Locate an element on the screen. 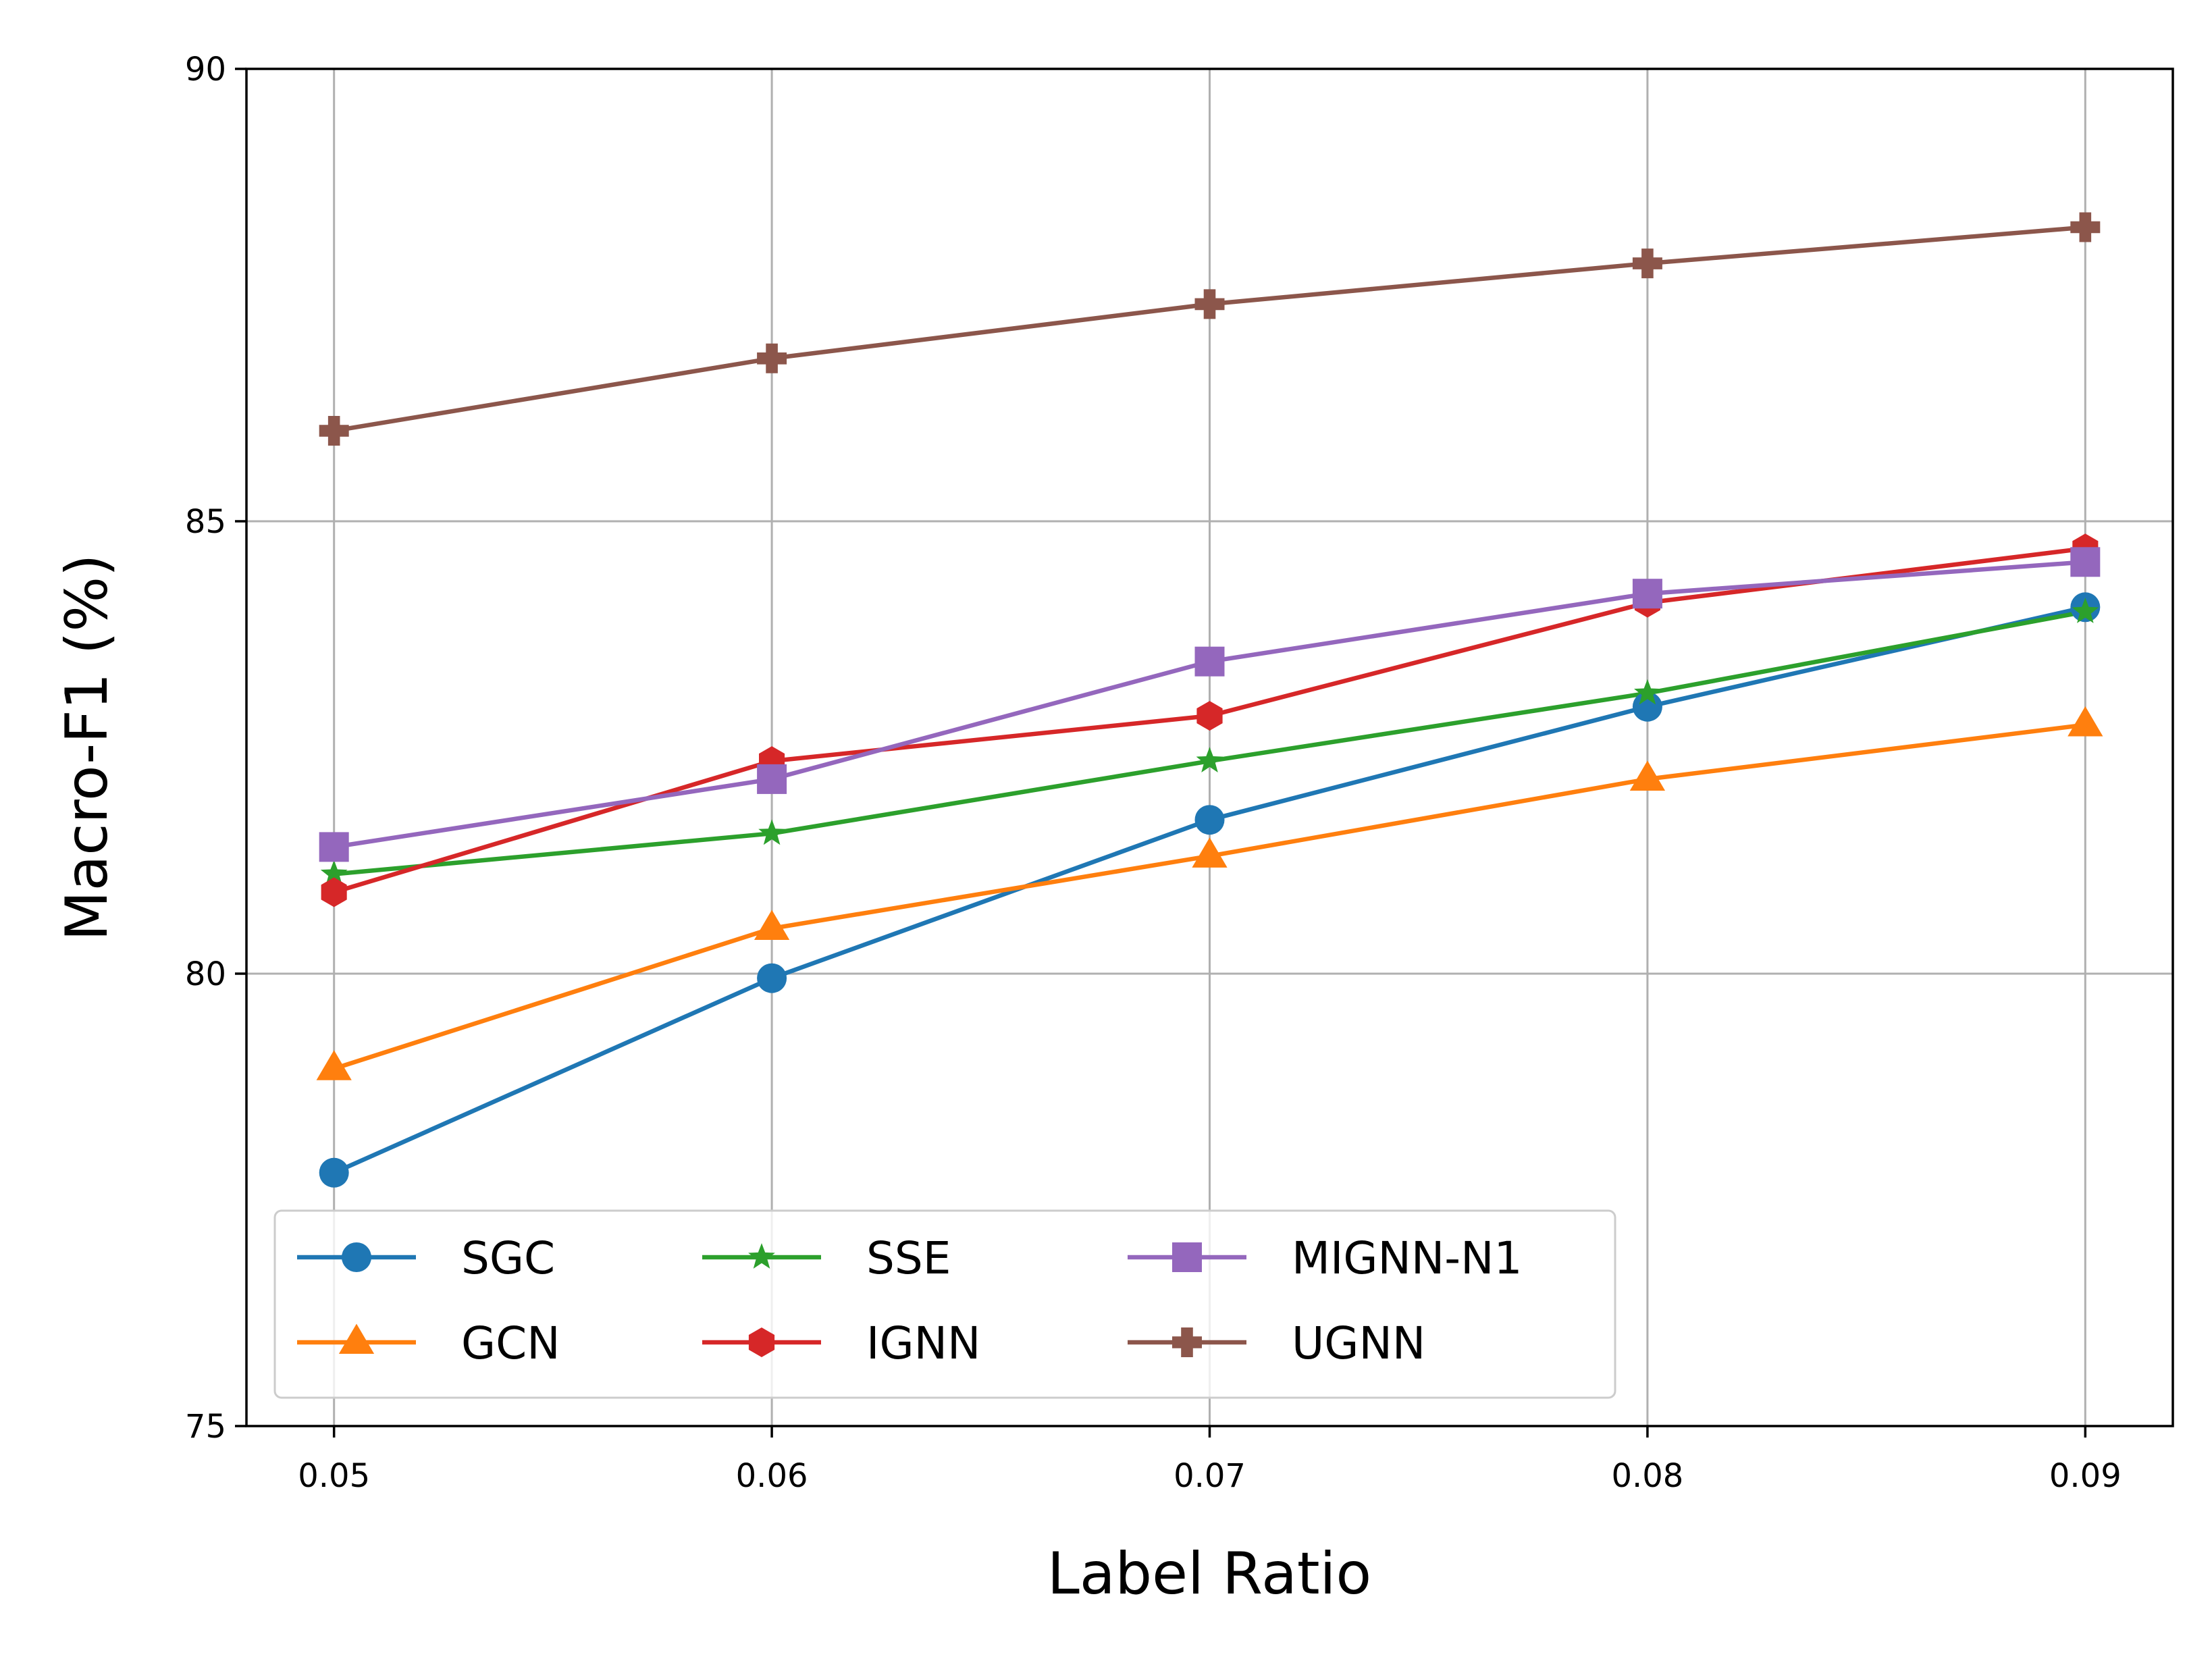 Image resolution: width=2212 pixels, height=1659 pixels. legend-marker-sgc is located at coordinates (356, 1257).